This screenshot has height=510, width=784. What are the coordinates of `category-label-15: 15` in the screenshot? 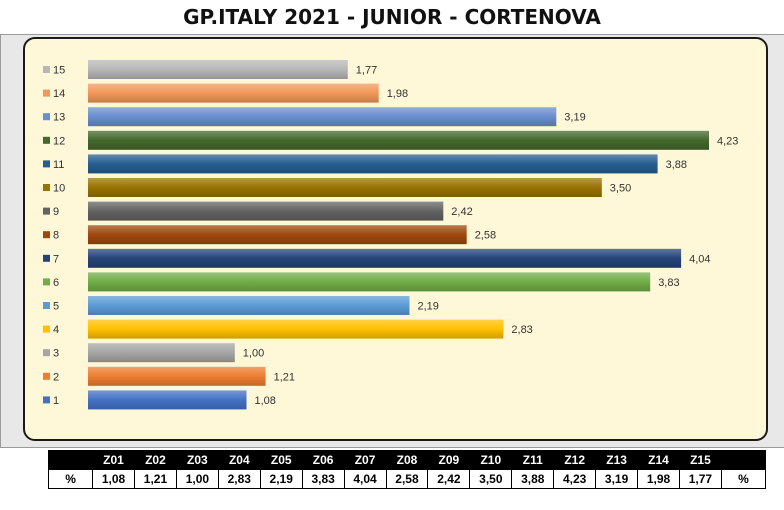 It's located at (59, 71).